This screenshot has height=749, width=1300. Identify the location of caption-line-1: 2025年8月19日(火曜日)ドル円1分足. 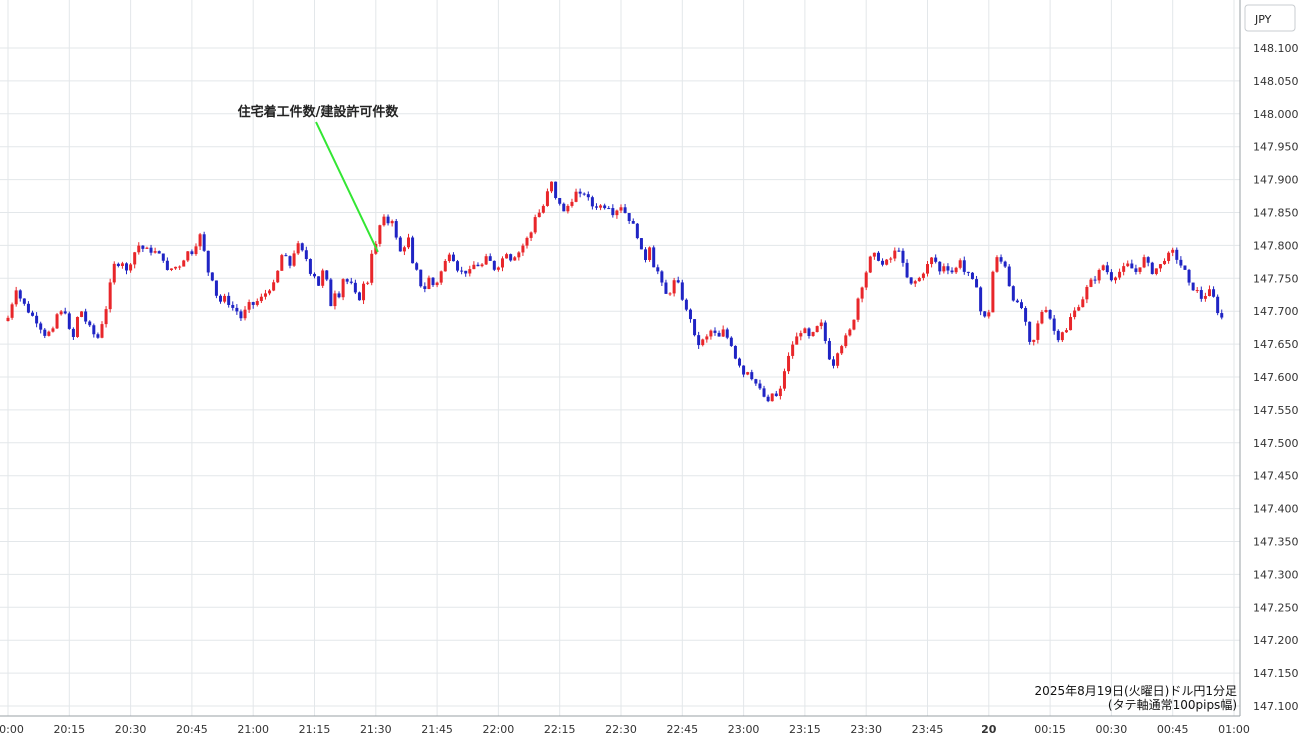
(1136, 691).